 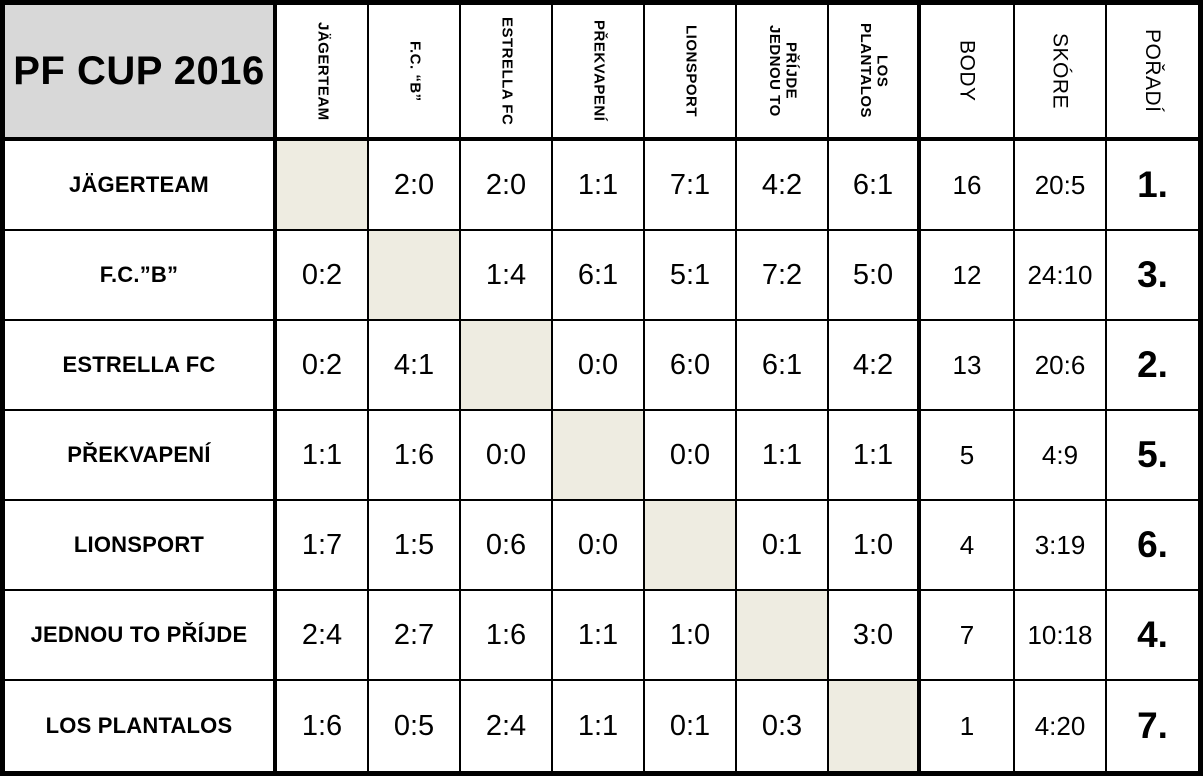 What do you see at coordinates (875, 186) in the screenshot?
I see `result-r0c6: 6:1` at bounding box center [875, 186].